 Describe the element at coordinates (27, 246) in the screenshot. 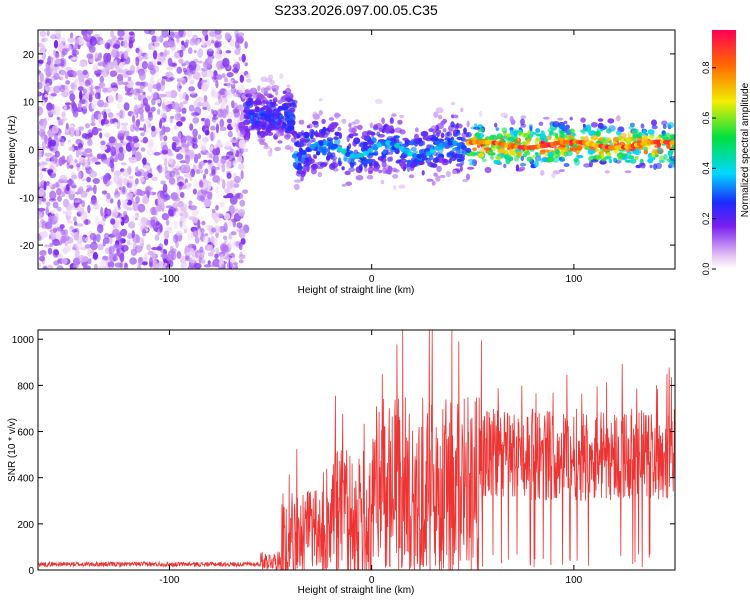

I see `spectrogram-y-tick-label: -20` at that location.